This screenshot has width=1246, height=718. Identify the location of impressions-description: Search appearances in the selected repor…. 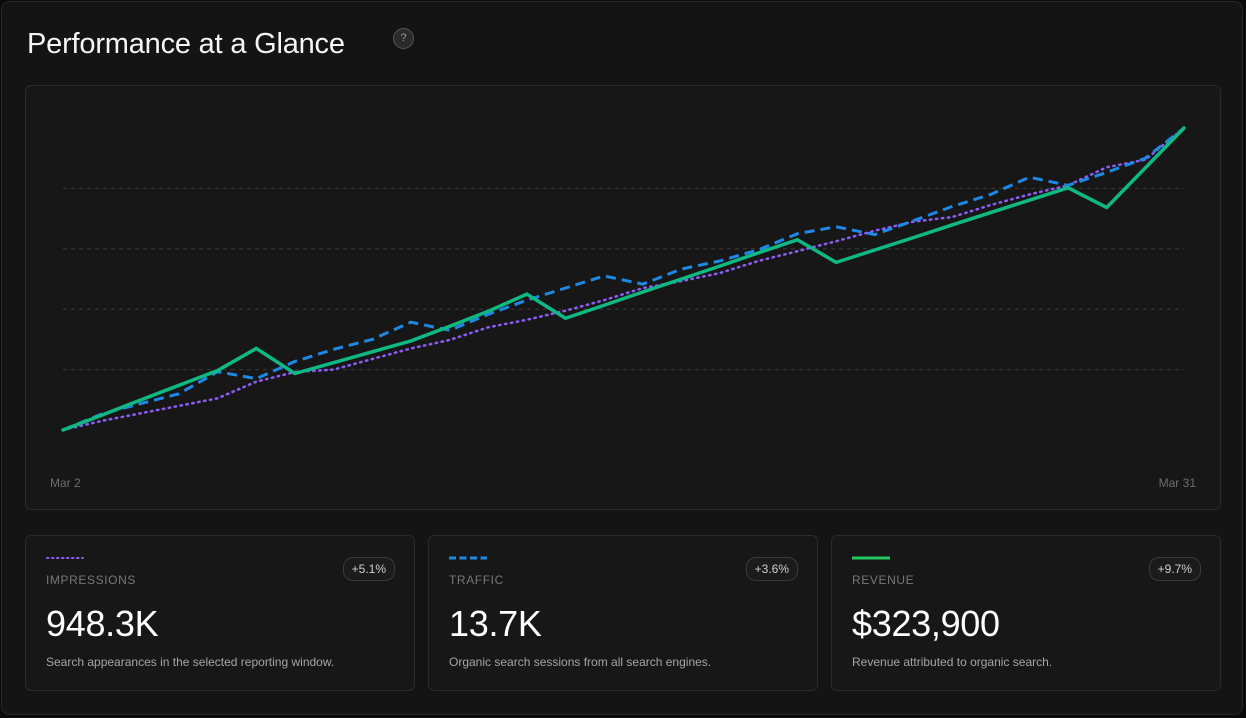
(190, 662).